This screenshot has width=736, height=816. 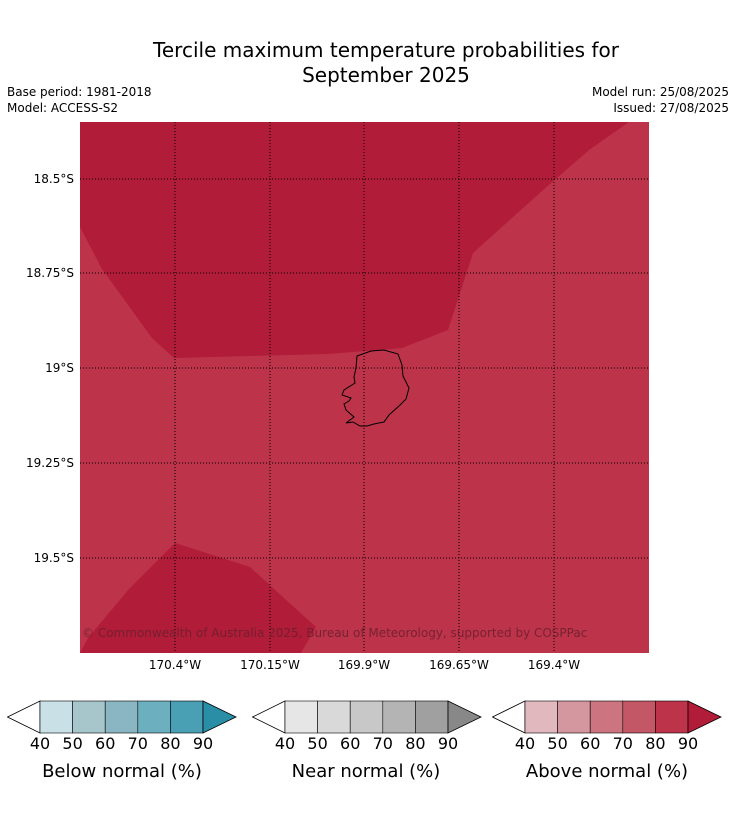 I want to click on lon-label-169-9: 169.9°W, so click(x=364, y=665).